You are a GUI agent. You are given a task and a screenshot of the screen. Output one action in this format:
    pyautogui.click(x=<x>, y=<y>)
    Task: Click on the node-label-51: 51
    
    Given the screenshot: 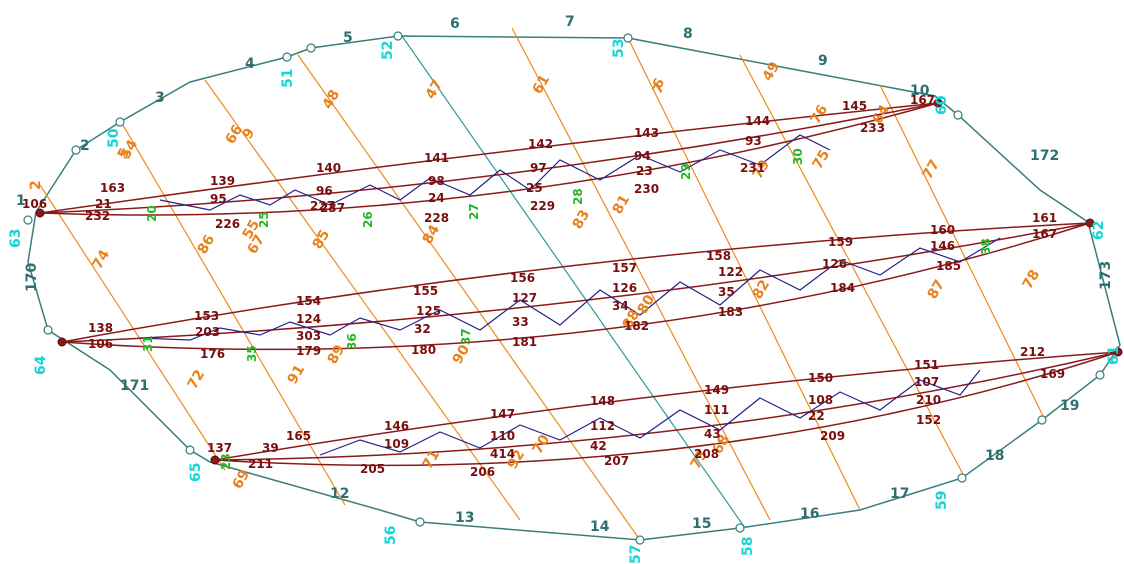 What is the action you would take?
    pyautogui.click(x=288, y=78)
    